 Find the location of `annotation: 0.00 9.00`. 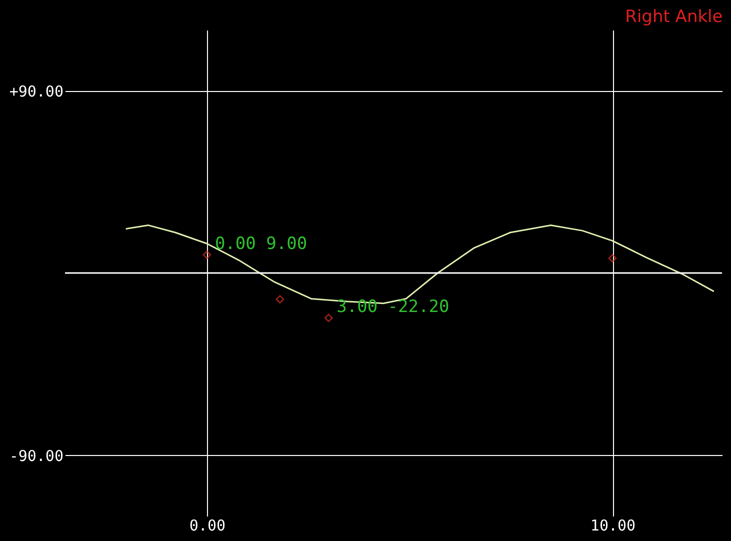

annotation: 0.00 9.00 is located at coordinates (261, 244).